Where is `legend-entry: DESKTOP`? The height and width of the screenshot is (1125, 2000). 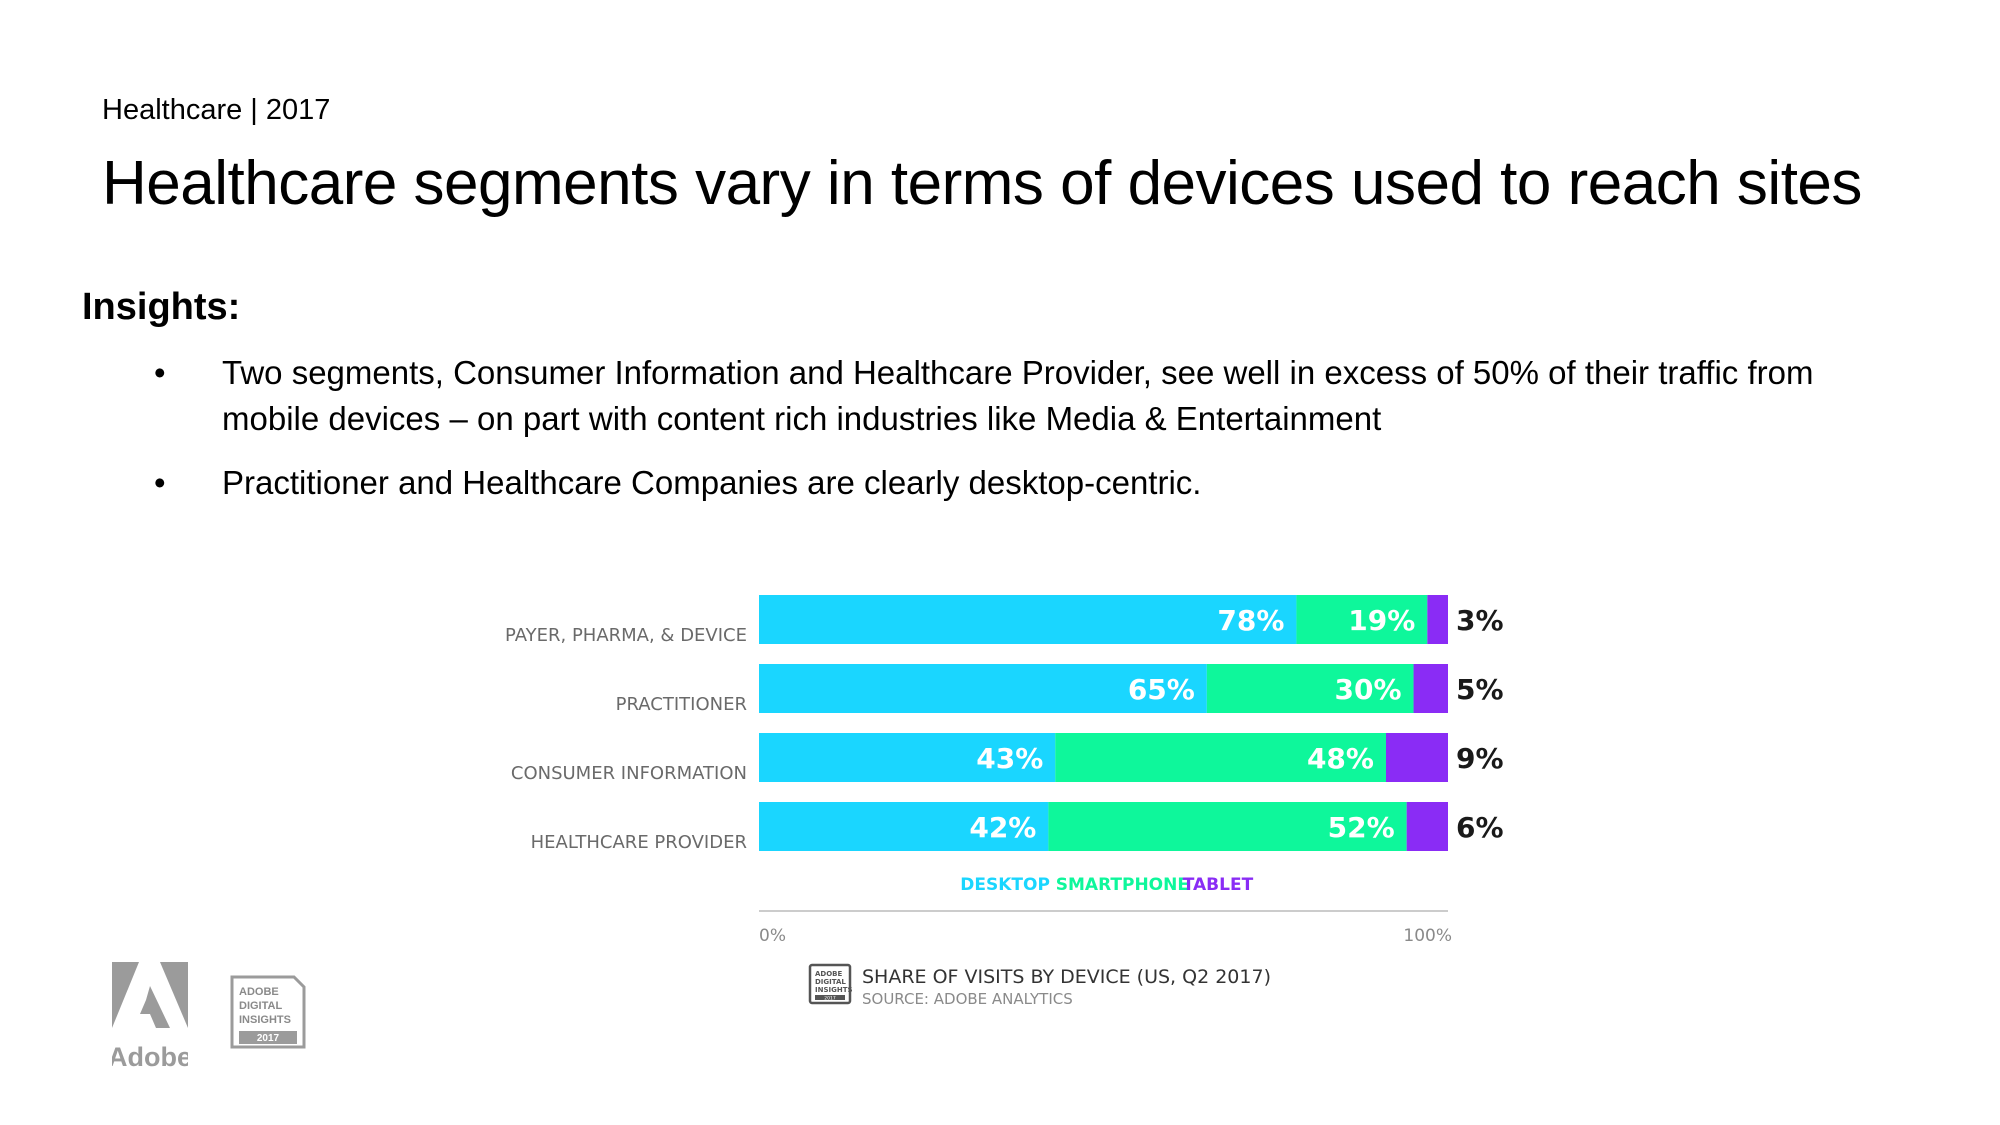
legend-entry: DESKTOP is located at coordinates (1005, 885).